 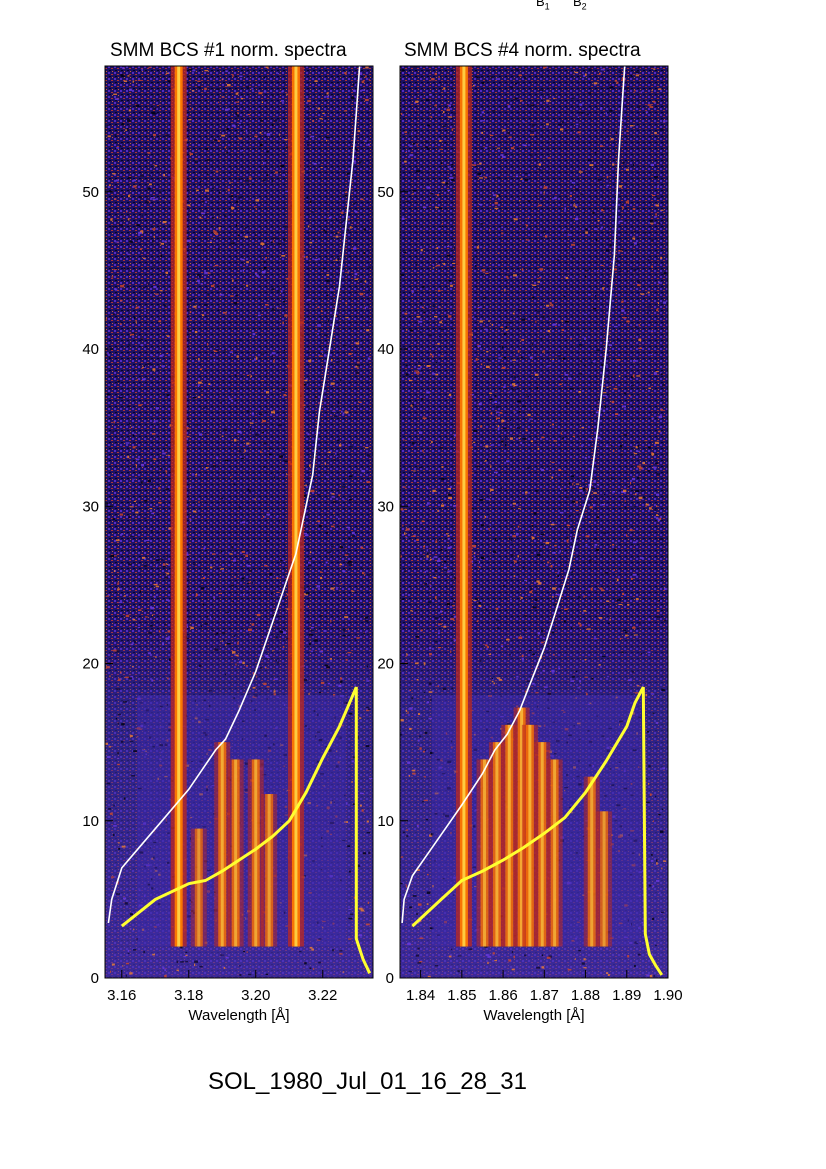 What do you see at coordinates (544, 995) in the screenshot?
I see `x-tick-label: 1.87` at bounding box center [544, 995].